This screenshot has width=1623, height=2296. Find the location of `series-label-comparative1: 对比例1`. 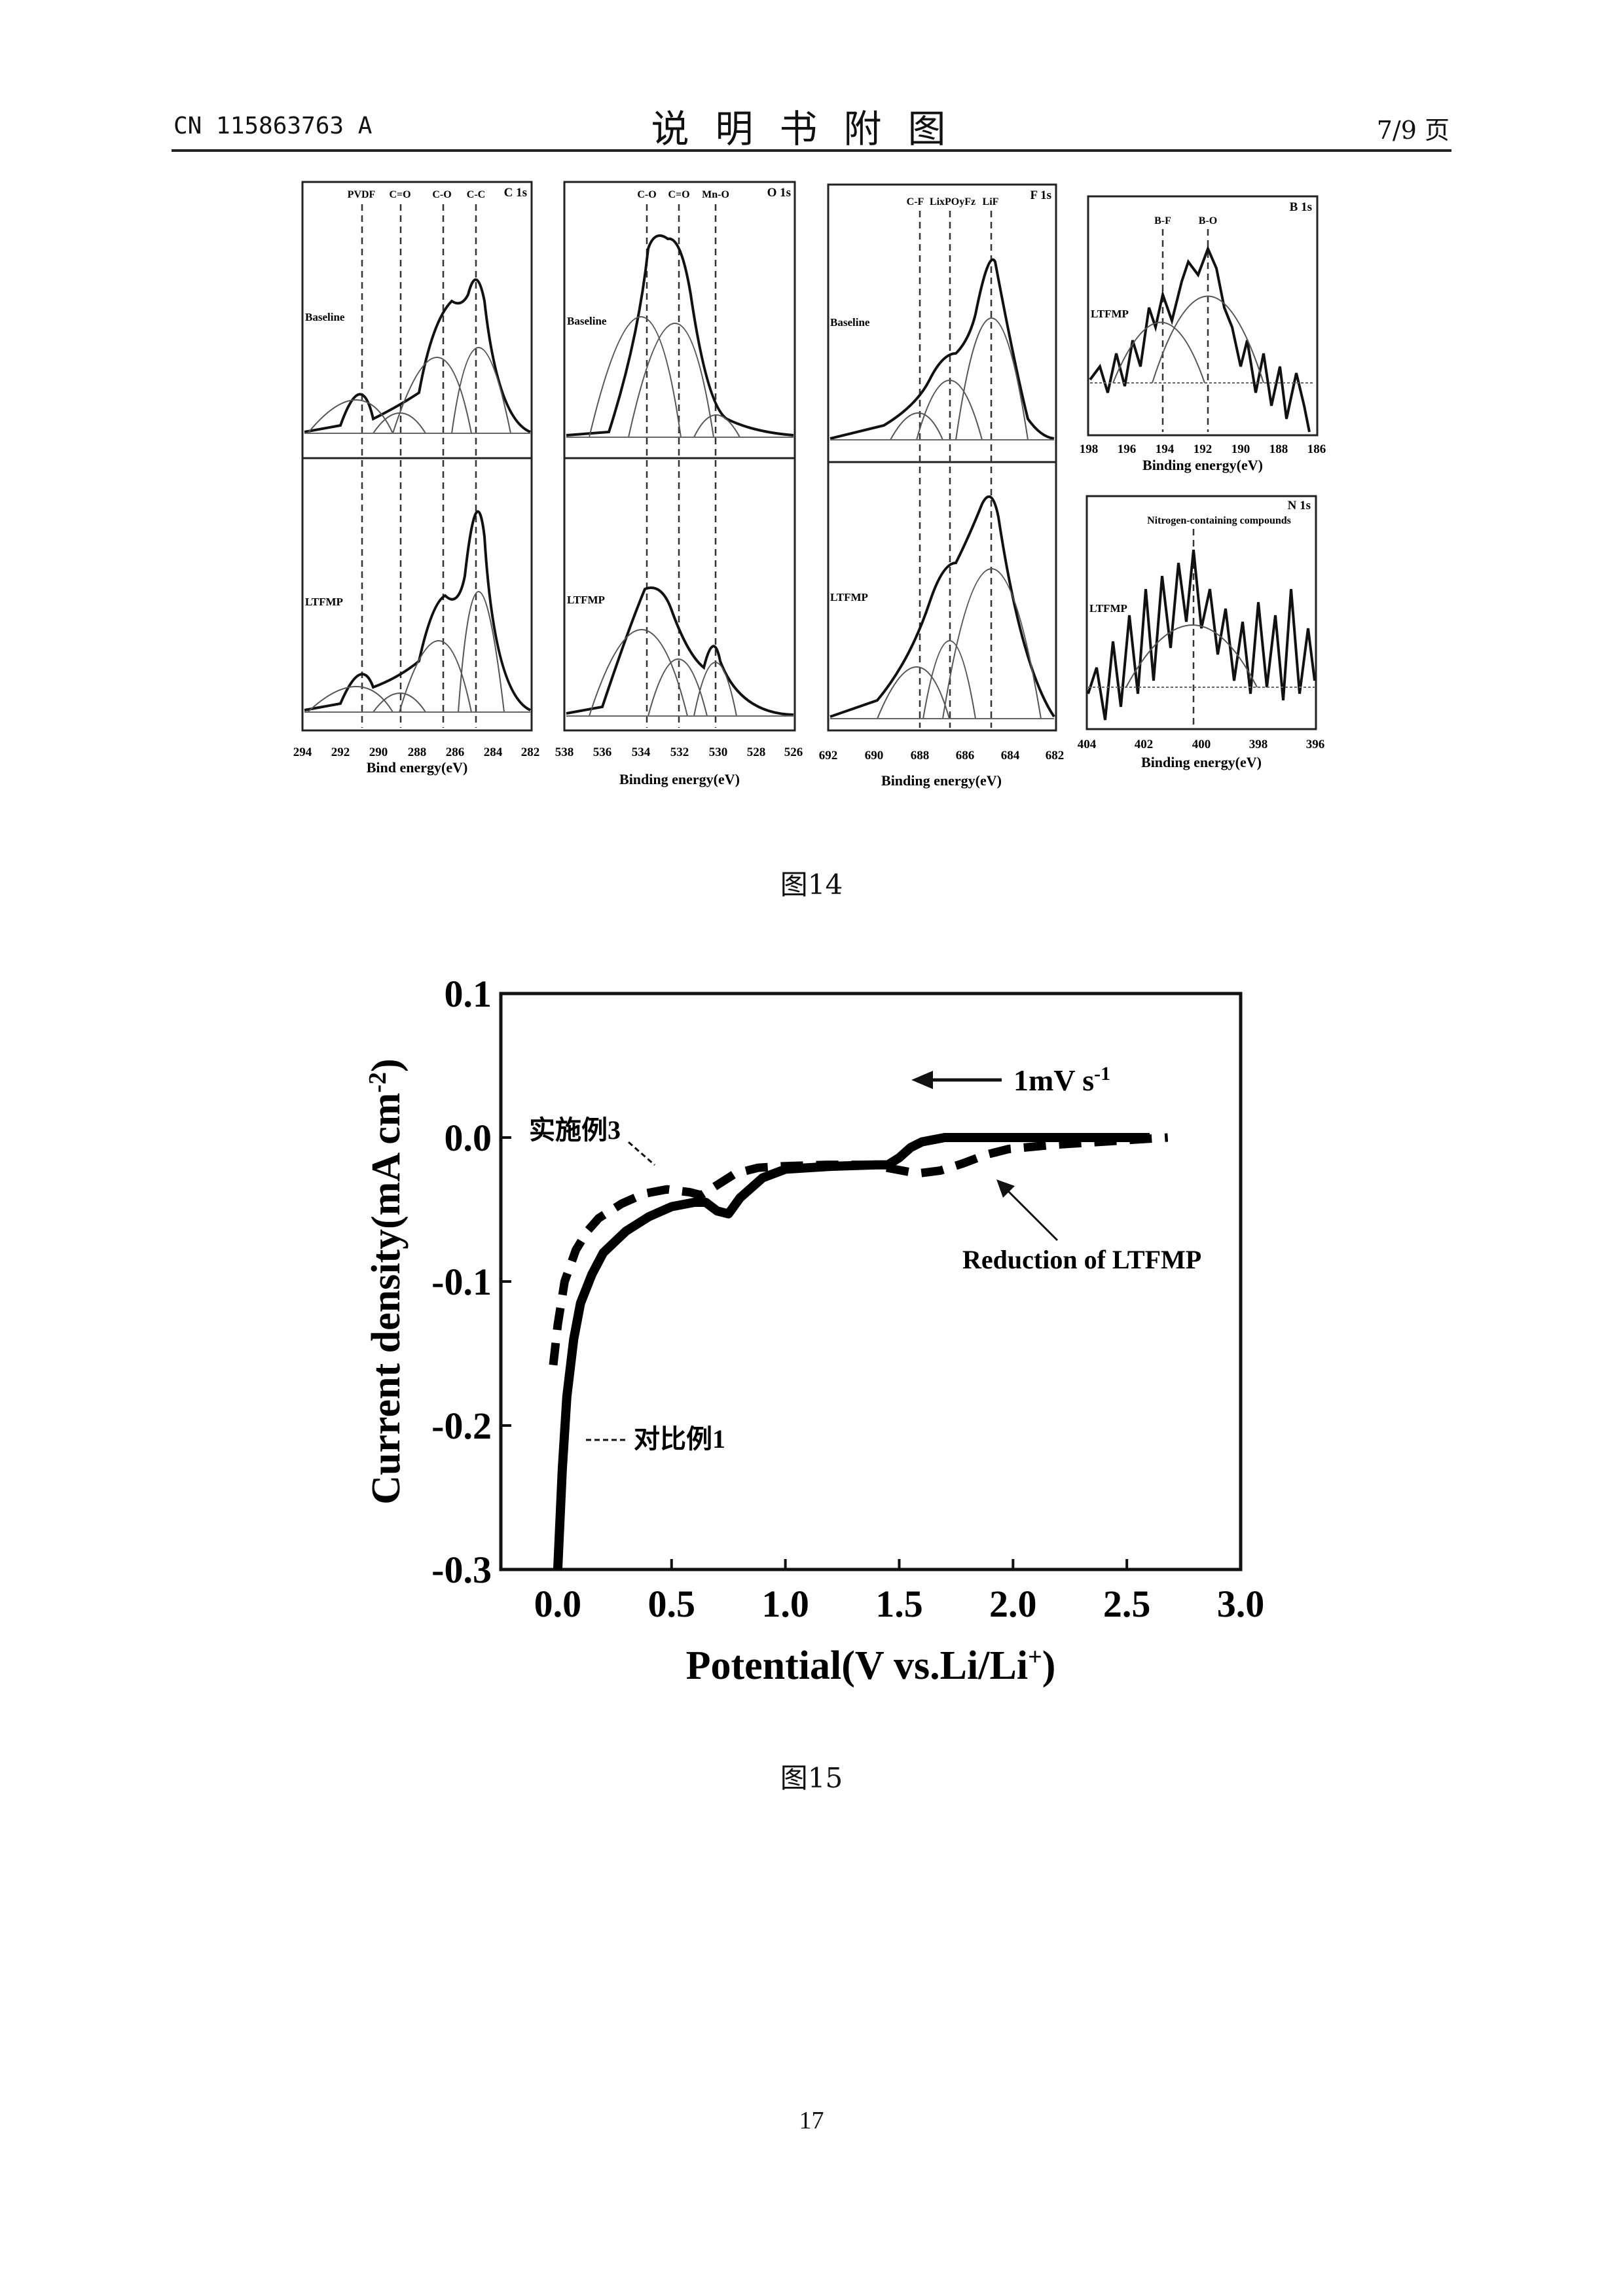

series-label-comparative1: 对比例1 is located at coordinates (655, 1439).